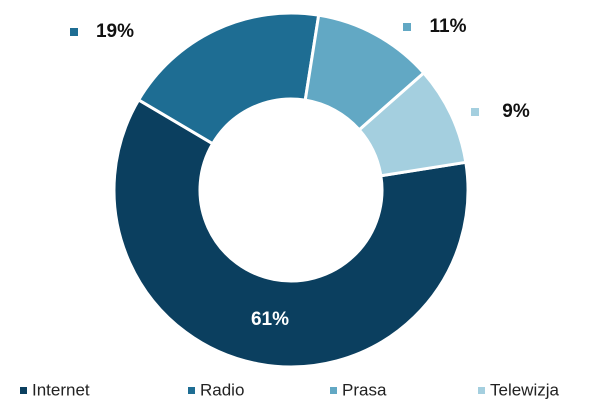 This screenshot has width=594, height=404. I want to click on legend-label: Telewizja, so click(525, 389).